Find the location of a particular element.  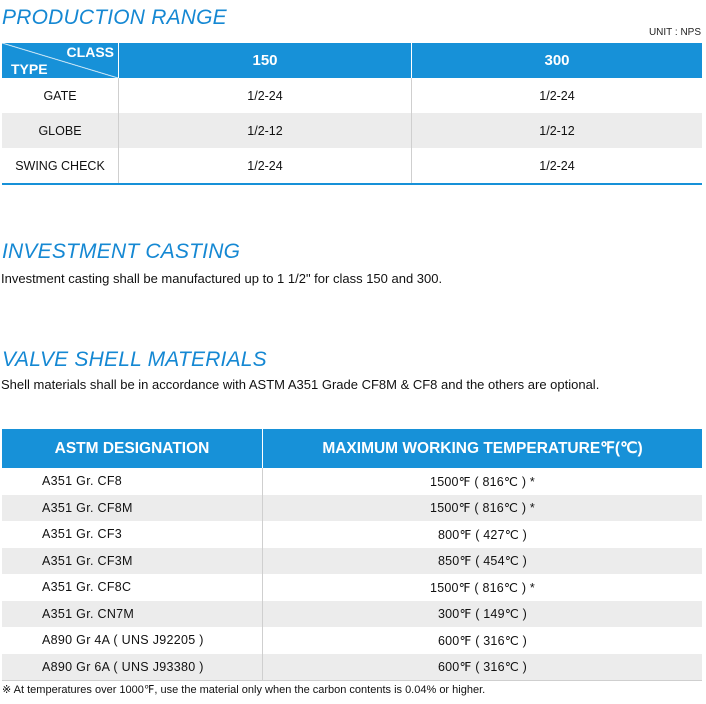

table-row: GATE 1/2-24 1/2-24 is located at coordinates (352, 95).